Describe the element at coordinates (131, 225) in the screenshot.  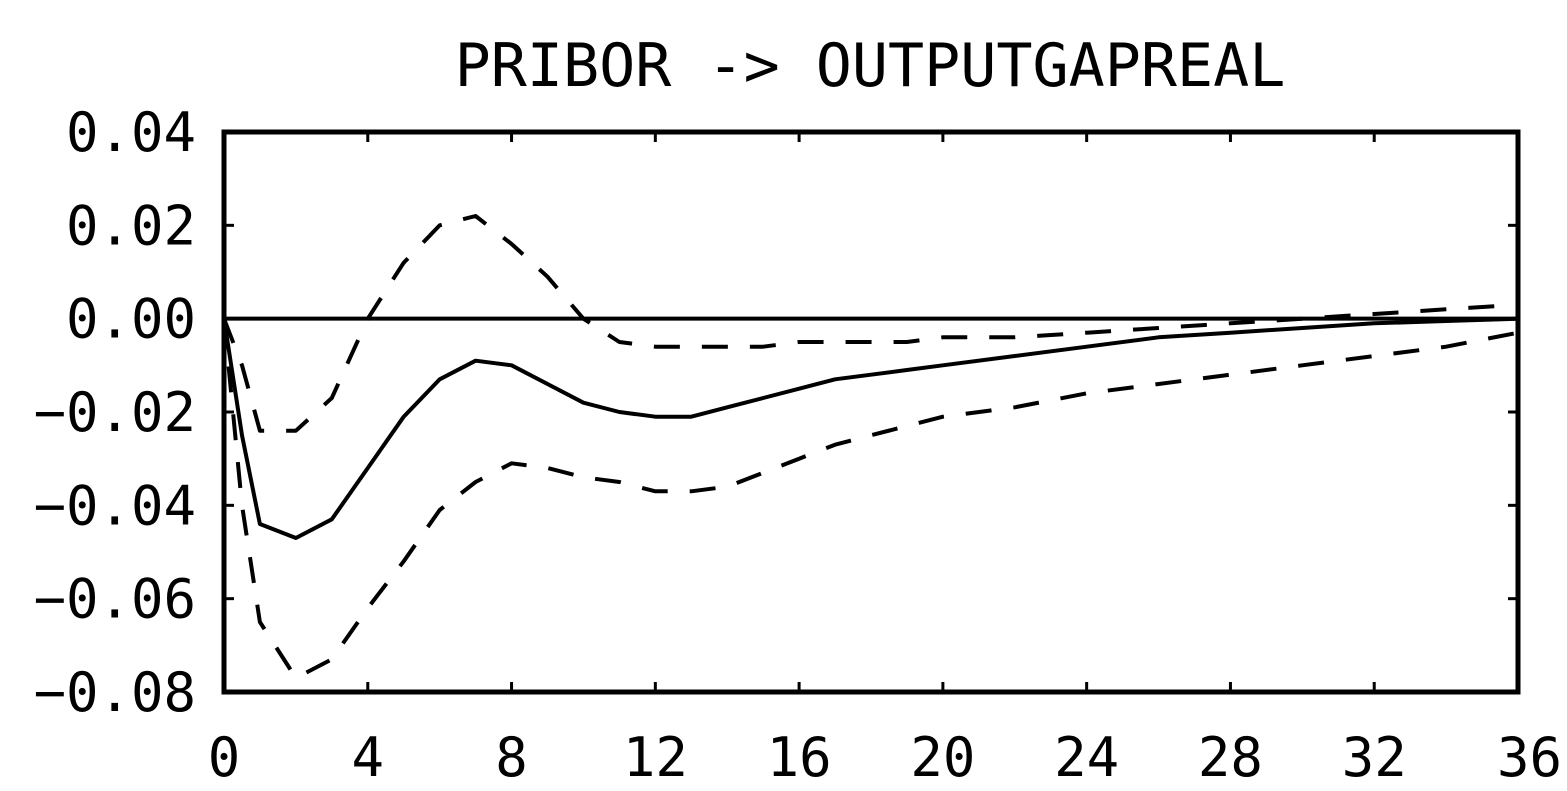
I see `y-tick-label: 0.02` at that location.